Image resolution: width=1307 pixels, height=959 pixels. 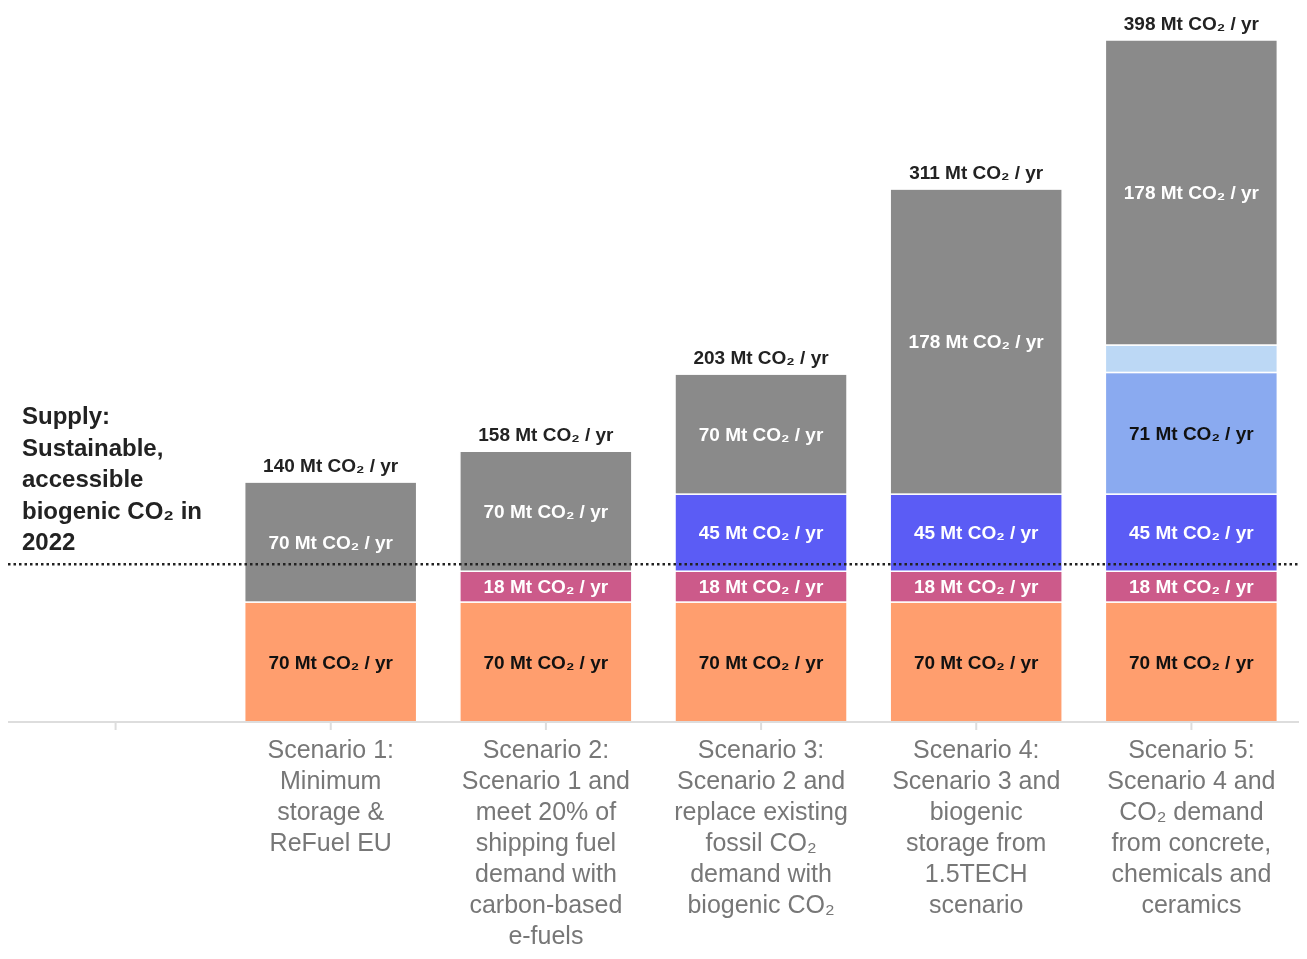 What do you see at coordinates (546, 435) in the screenshot?
I see `total-label: 158 Mt CO₂ / yr` at bounding box center [546, 435].